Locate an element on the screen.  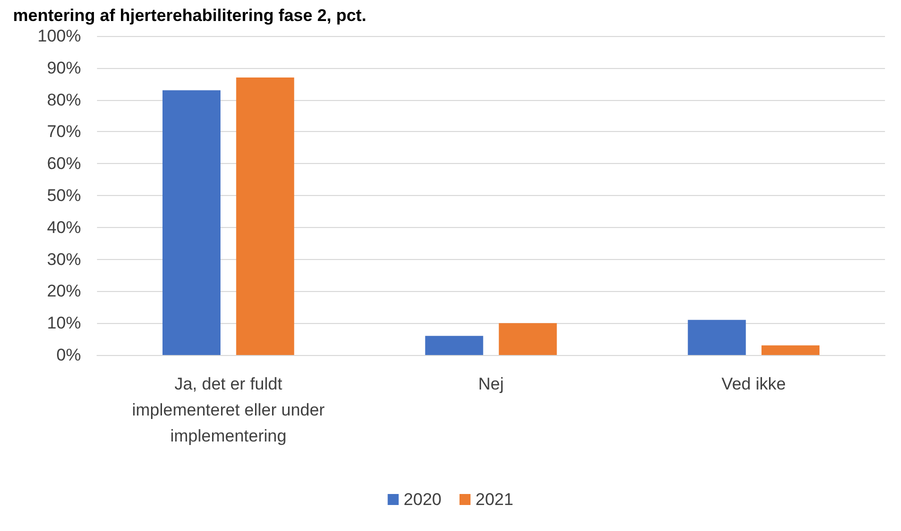
x-tick-label: Ved ikke is located at coordinates (754, 384).